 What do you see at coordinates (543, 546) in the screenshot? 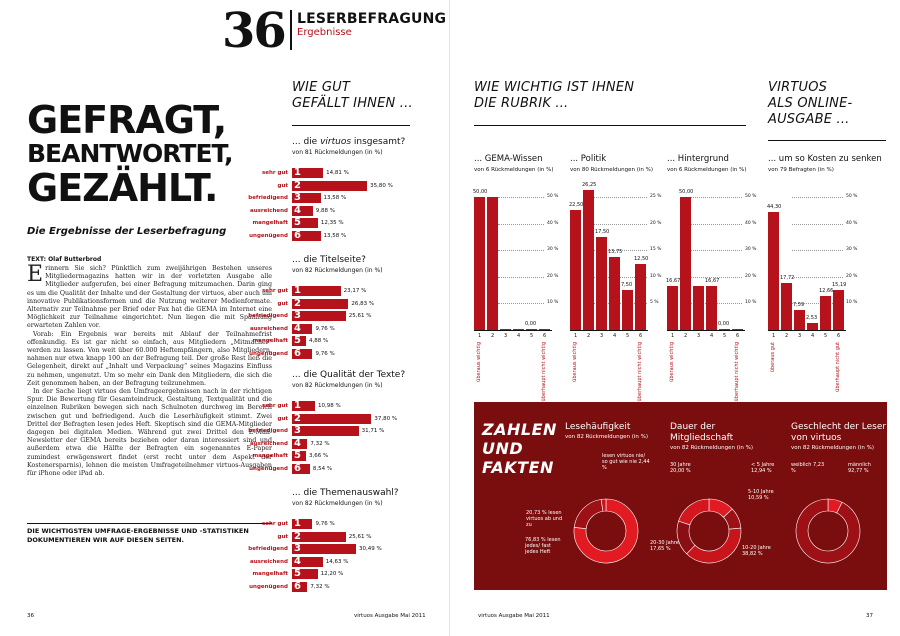
I see `donut-label: 76,83 % lesen jedes/ fast jedes Heft` at bounding box center [543, 546].